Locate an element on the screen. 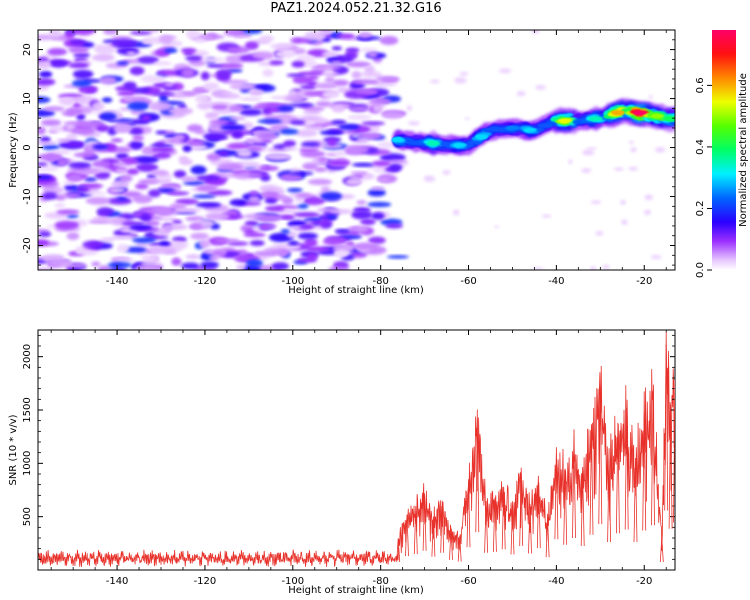 Image resolution: width=750 pixels, height=600 pixels. figure-title: PAZ1.2024.052.21.32.G16 is located at coordinates (356, 8).